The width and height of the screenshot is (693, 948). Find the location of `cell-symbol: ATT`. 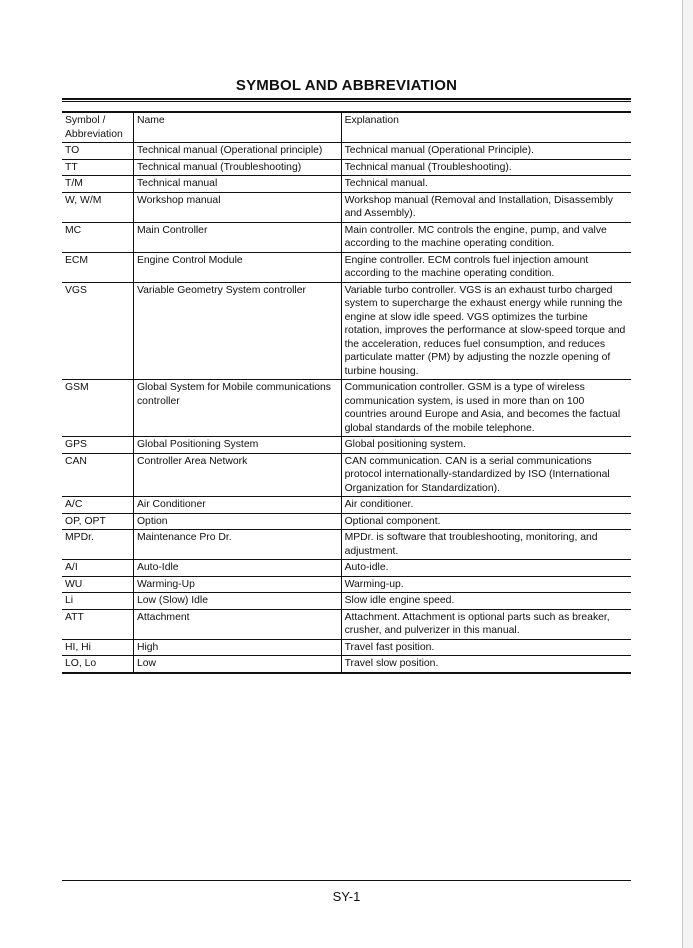

cell-symbol: ATT is located at coordinates (98, 624).